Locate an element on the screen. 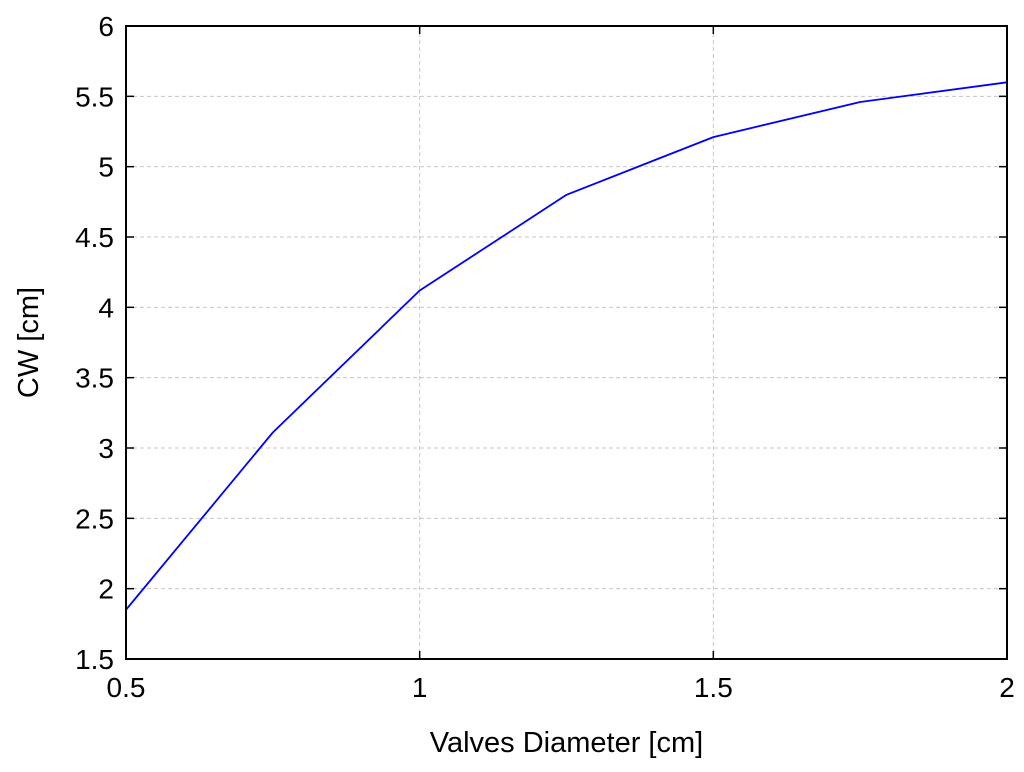  x-axis-label: Valves Diameter [cm] is located at coordinates (566, 743).